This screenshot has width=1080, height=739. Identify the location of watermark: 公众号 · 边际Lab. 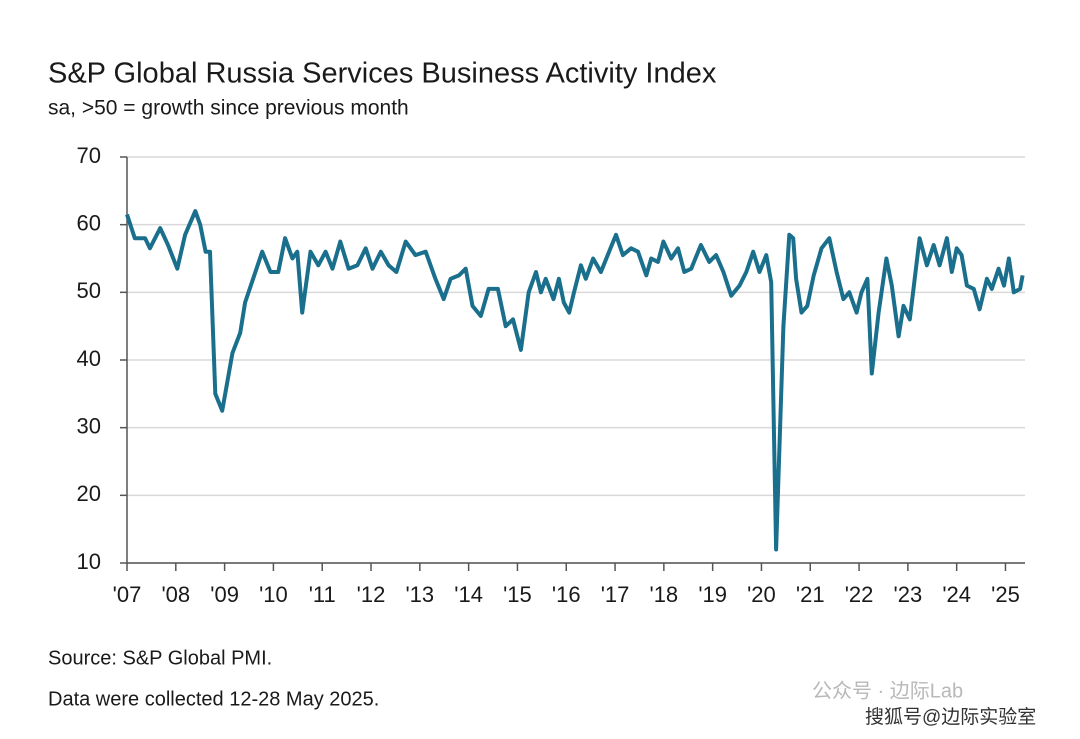
(887, 690).